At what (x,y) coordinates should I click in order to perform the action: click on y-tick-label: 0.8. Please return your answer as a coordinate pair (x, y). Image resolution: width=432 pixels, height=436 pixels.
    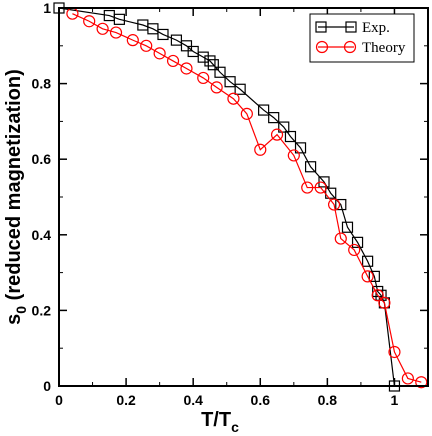
    Looking at the image, I should click on (42, 84).